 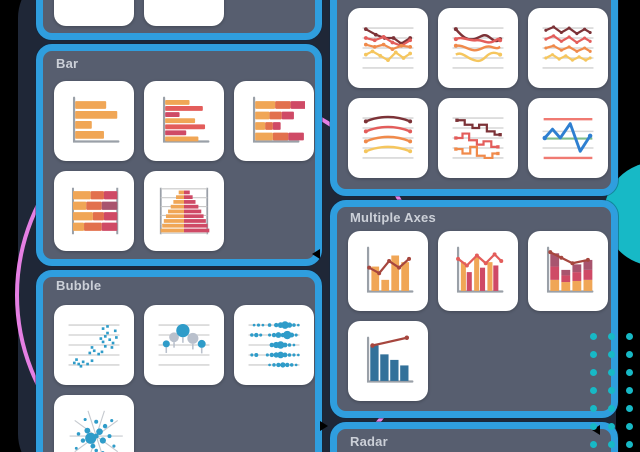 I want to click on stacked-column-with-line-icon, so click(x=570, y=269).